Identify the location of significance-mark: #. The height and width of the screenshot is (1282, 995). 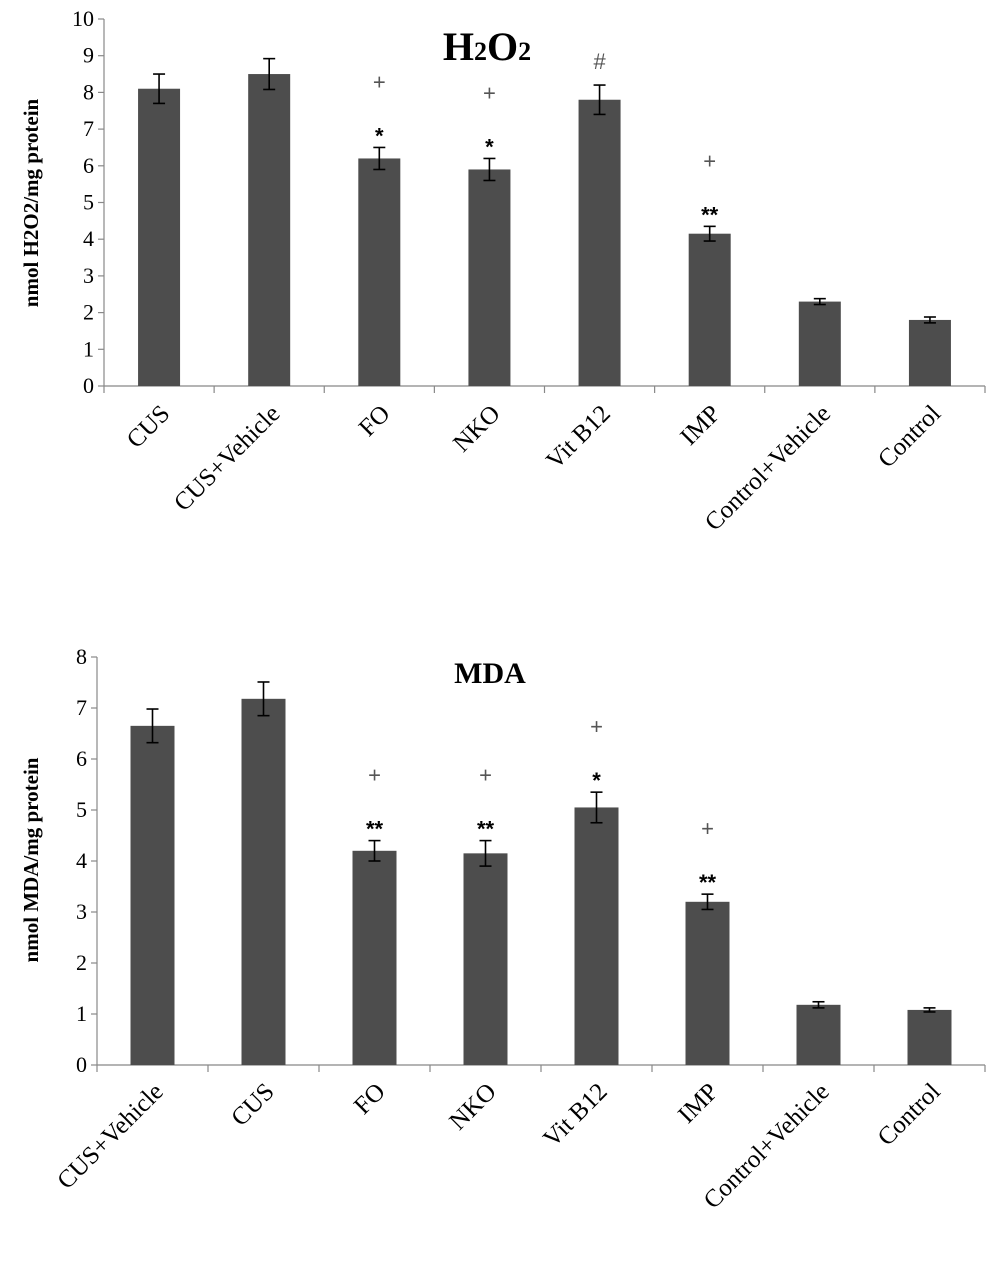
(599, 61).